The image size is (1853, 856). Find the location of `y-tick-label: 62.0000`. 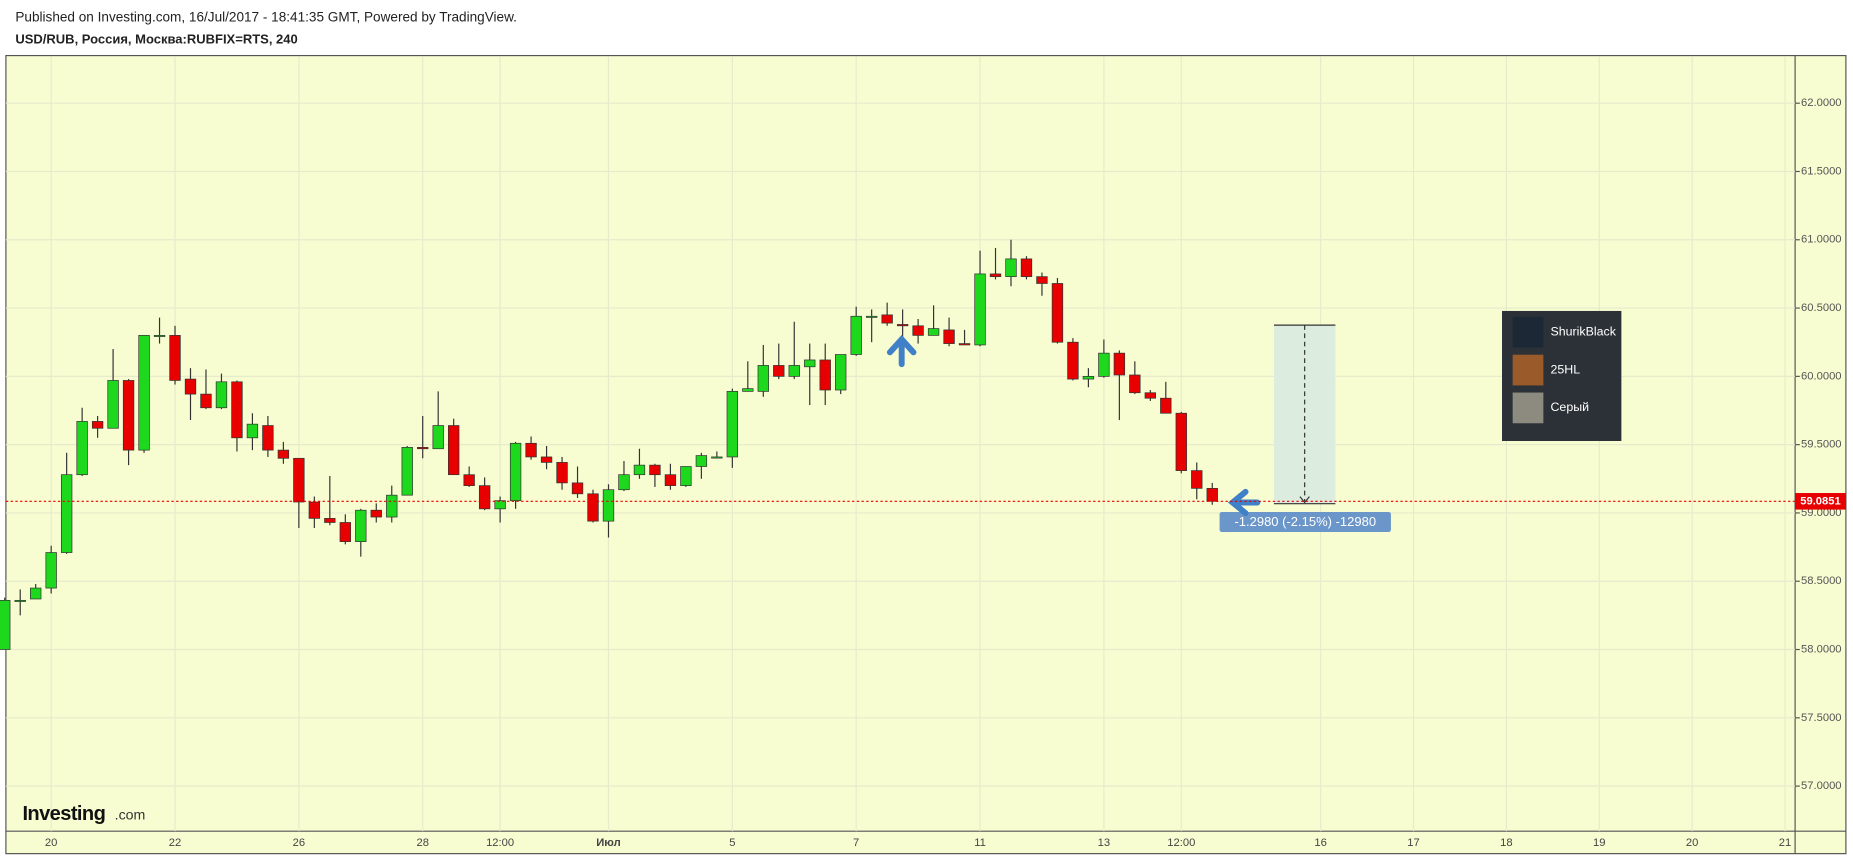

y-tick-label: 62.0000 is located at coordinates (1821, 103).